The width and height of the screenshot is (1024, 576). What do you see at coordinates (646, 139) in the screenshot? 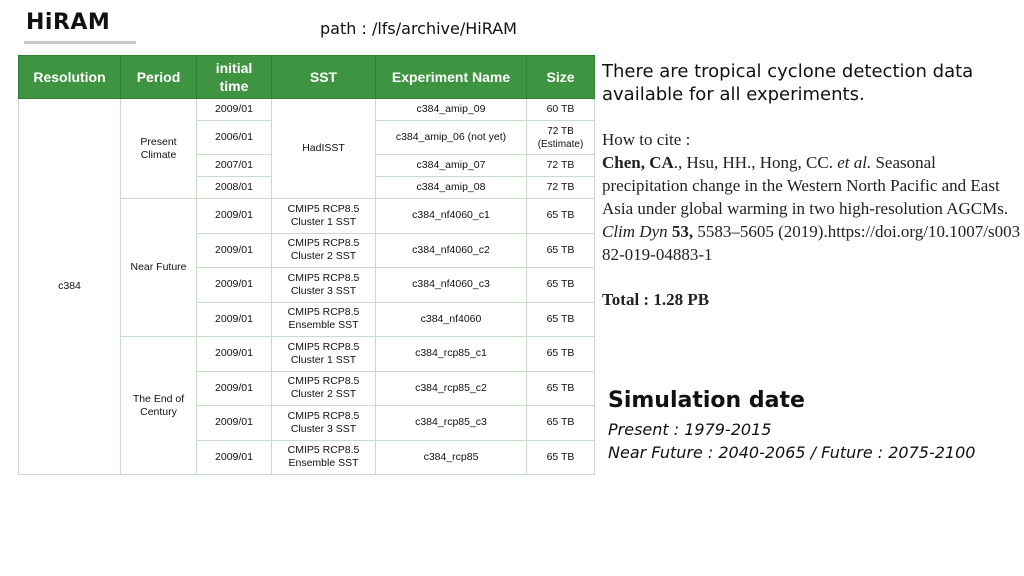
I see `citation-label: How to cite :` at bounding box center [646, 139].